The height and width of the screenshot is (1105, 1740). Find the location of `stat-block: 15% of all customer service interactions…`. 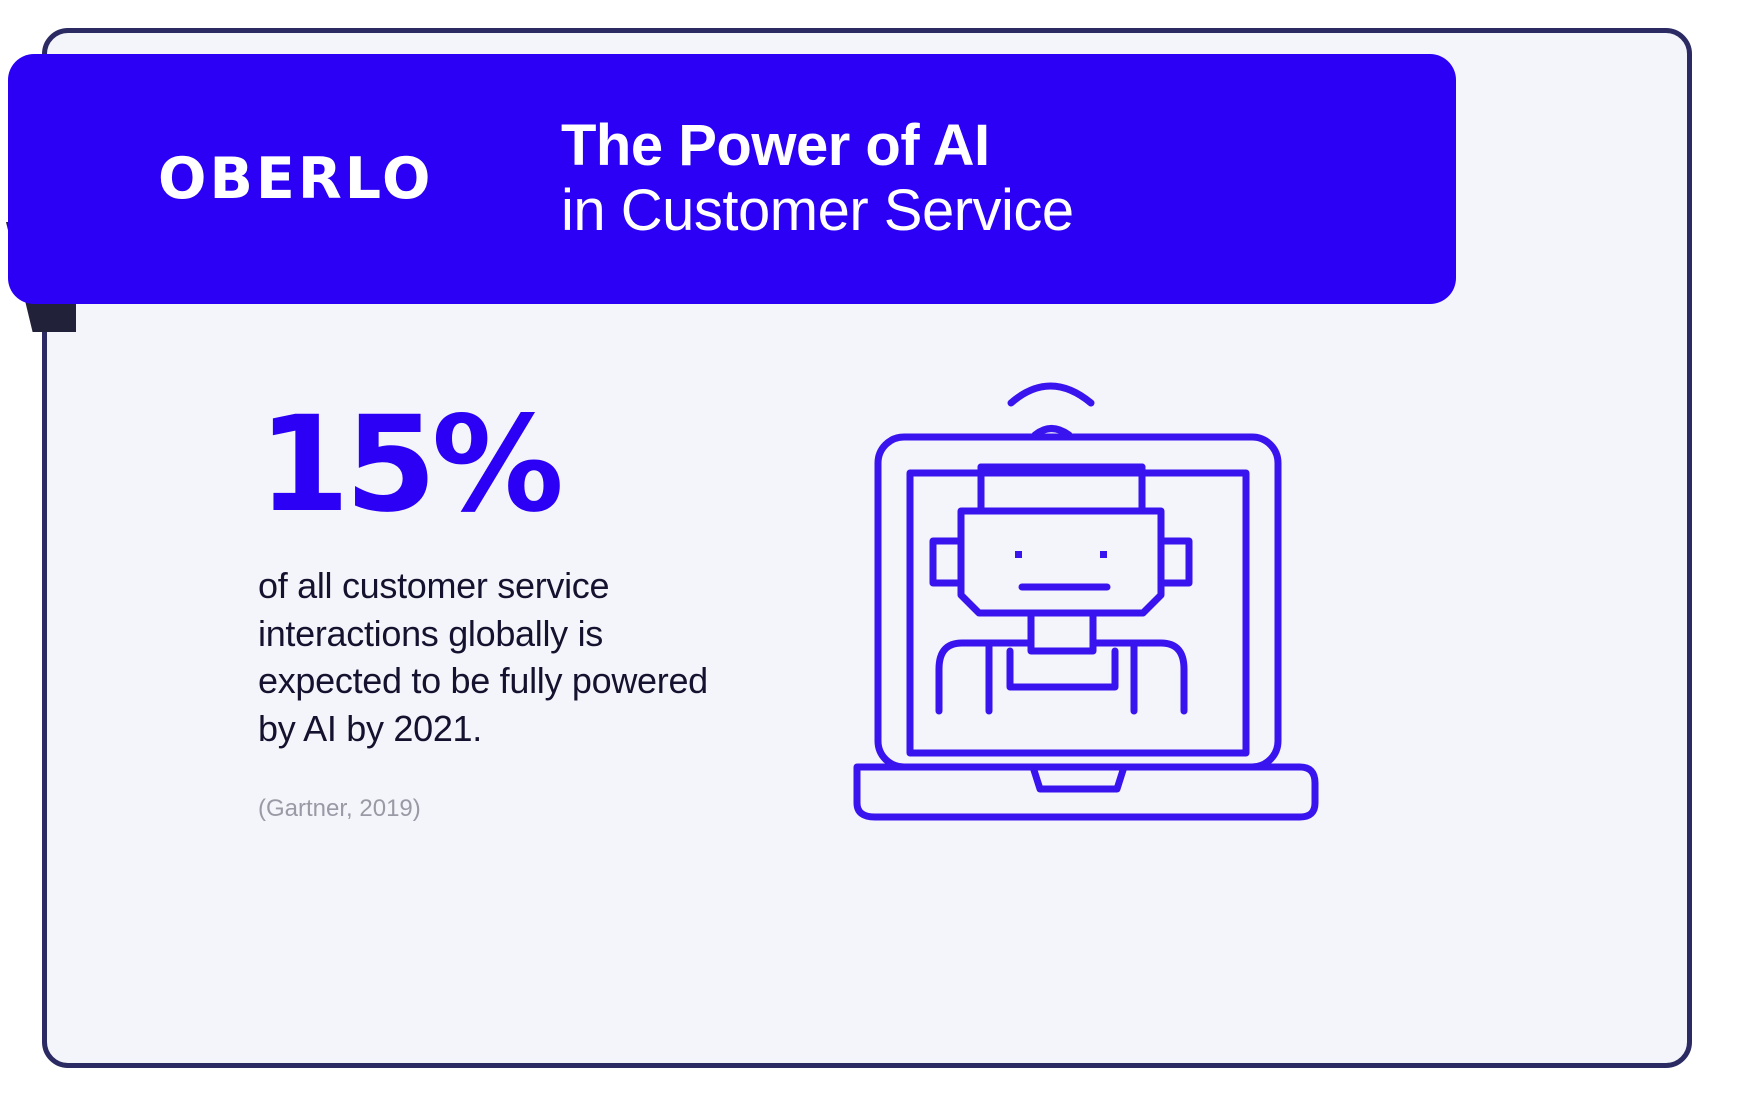

stat-block: 15% of all customer service interactions… is located at coordinates (538, 605).